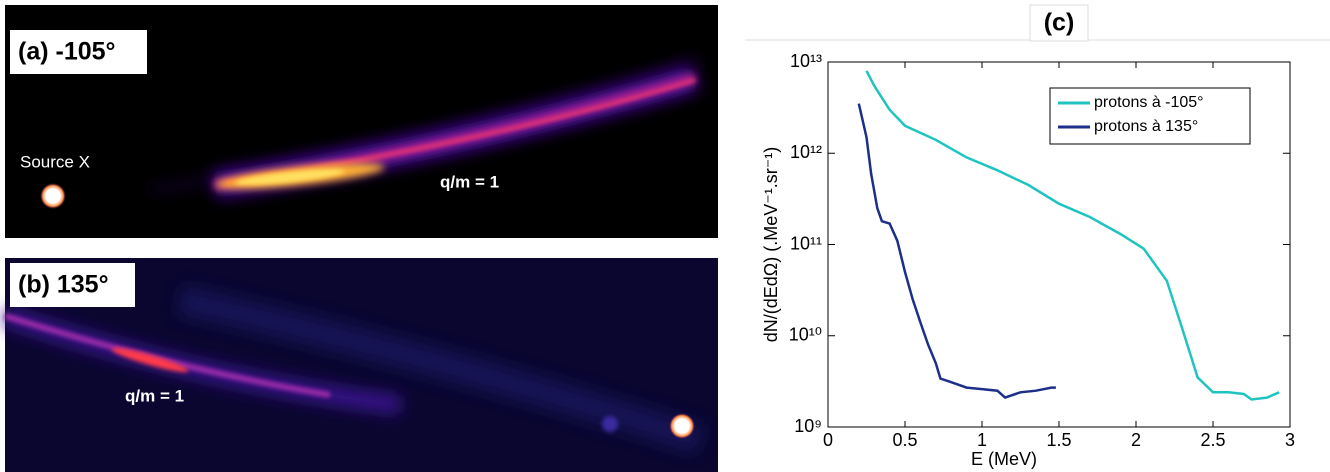  What do you see at coordinates (805, 335) in the screenshot?
I see `y-tick-label: 10¹⁰` at bounding box center [805, 335].